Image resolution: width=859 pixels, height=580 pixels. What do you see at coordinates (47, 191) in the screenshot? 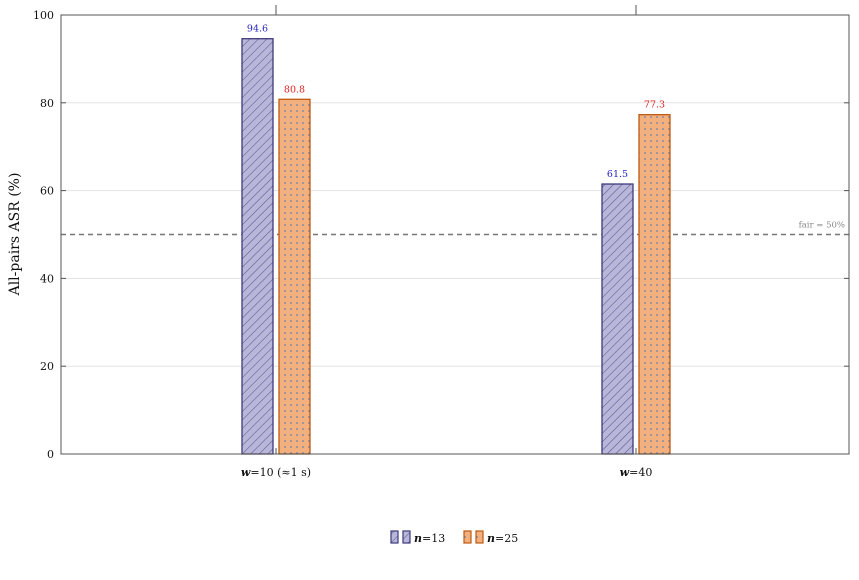
I see `y-tick-label: 60` at bounding box center [47, 191].